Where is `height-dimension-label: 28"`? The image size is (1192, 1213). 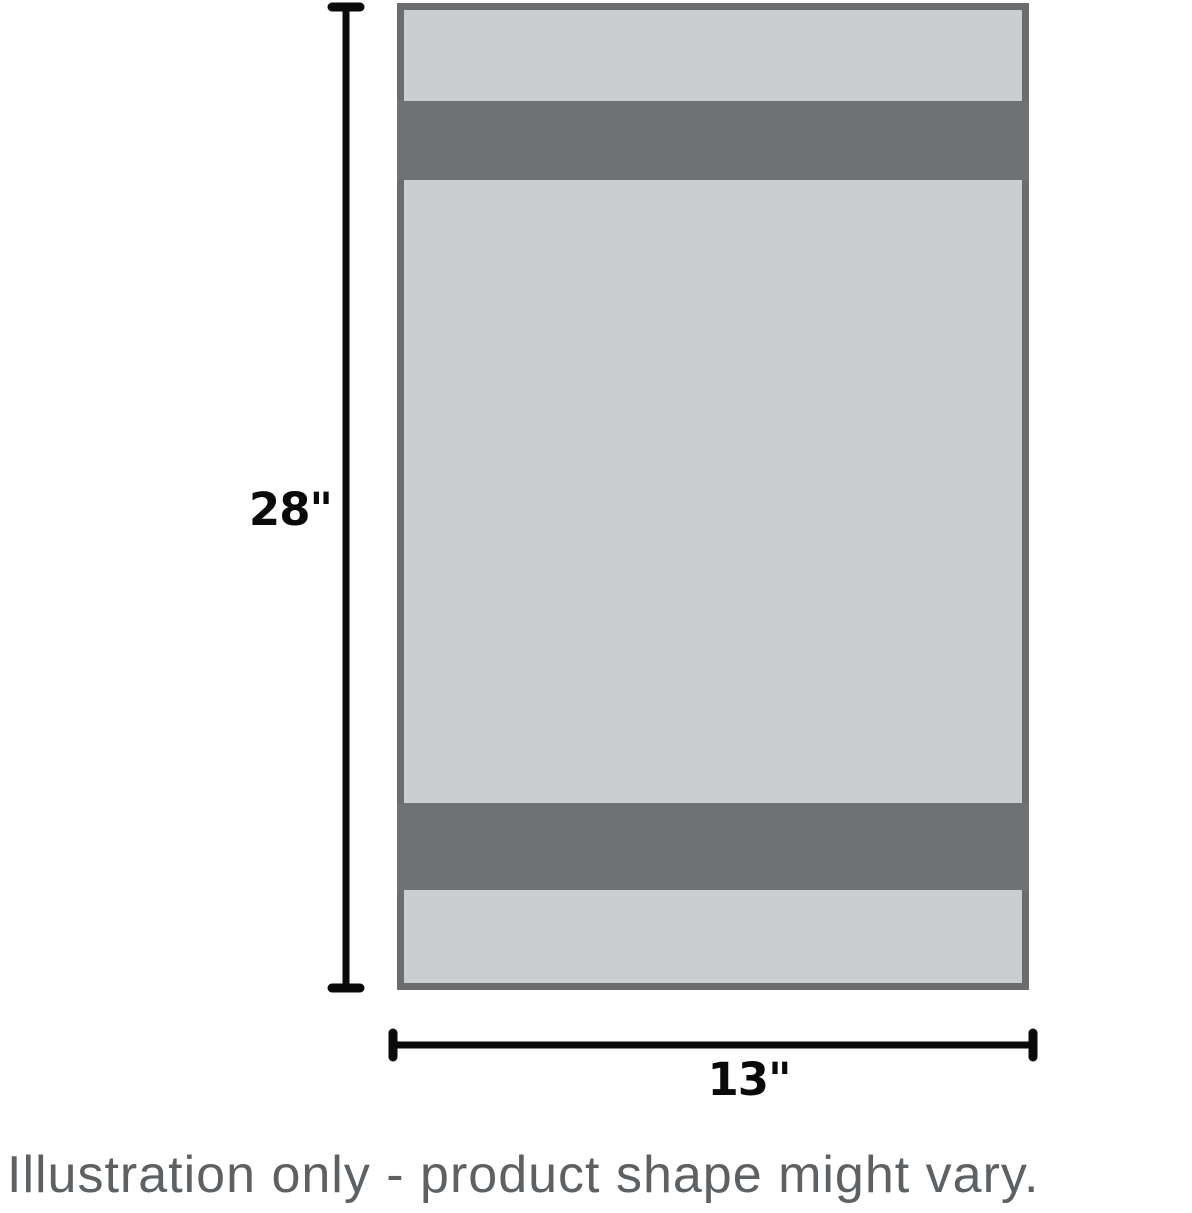 height-dimension-label: 28" is located at coordinates (290, 509).